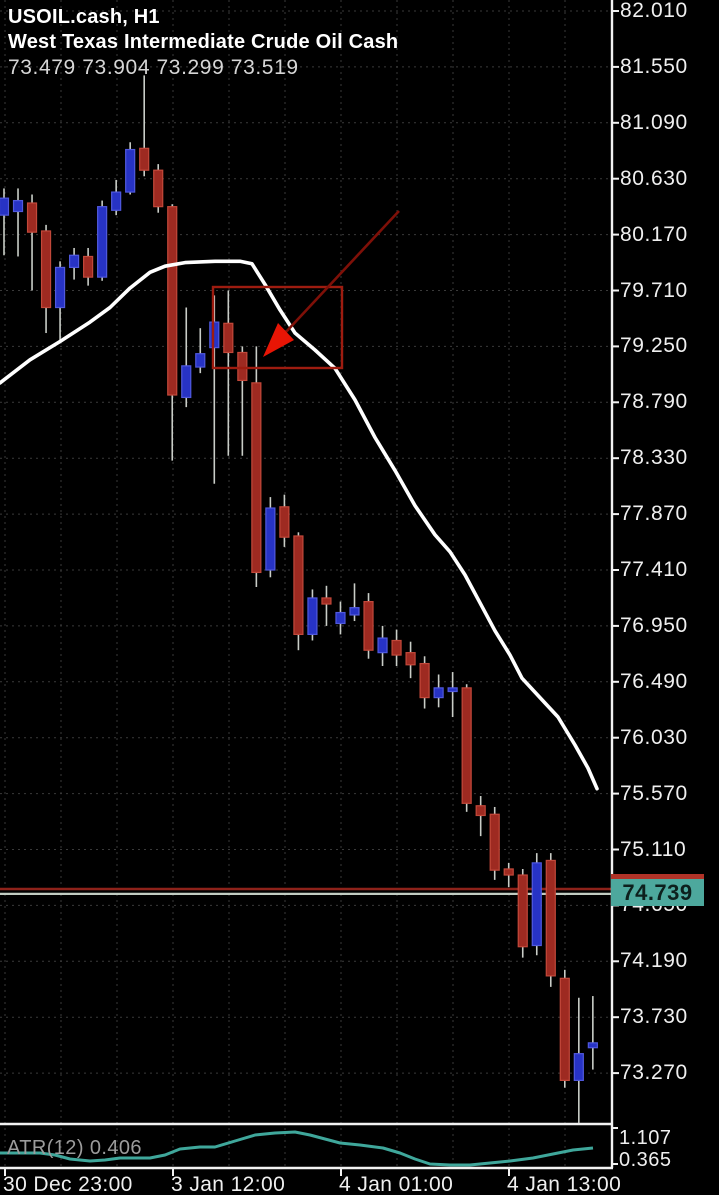  What do you see at coordinates (278, 340) in the screenshot?
I see `annotation-arrow-head` at bounding box center [278, 340].